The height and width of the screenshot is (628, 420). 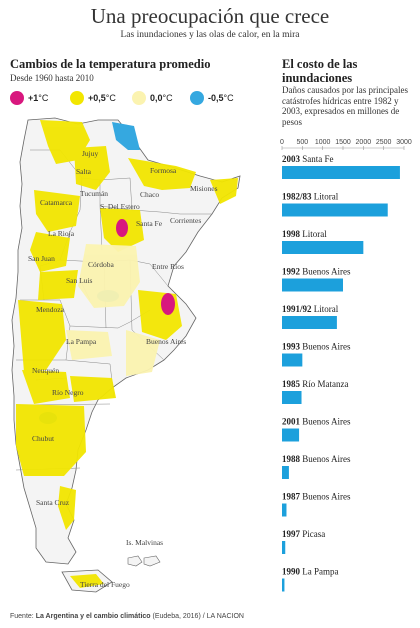 I want to click on province-label: S. Del Estero, so click(x=120, y=206).